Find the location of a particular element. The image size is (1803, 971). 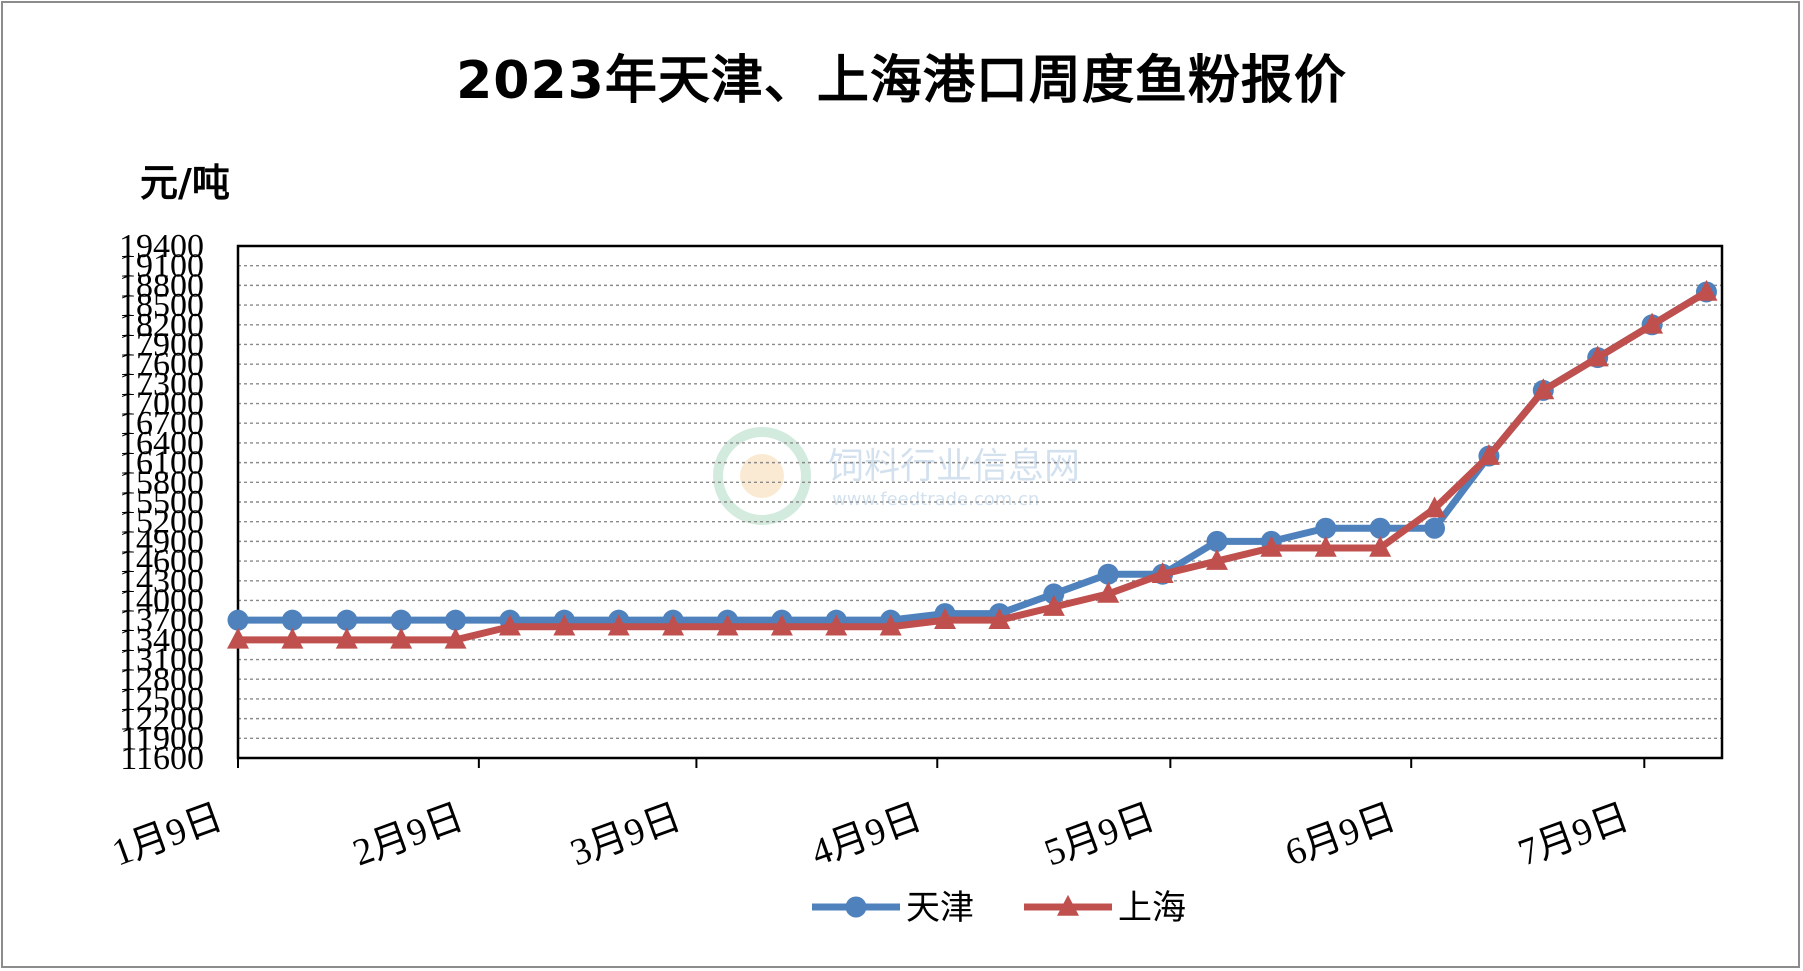

y-tick-label: 18800 is located at coordinates (161, 285).